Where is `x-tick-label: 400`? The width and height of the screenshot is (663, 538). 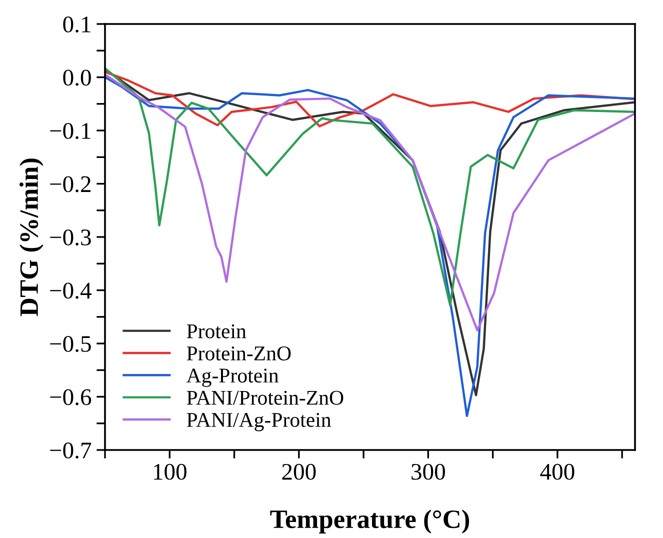
x-tick-label: 400 is located at coordinates (557, 472).